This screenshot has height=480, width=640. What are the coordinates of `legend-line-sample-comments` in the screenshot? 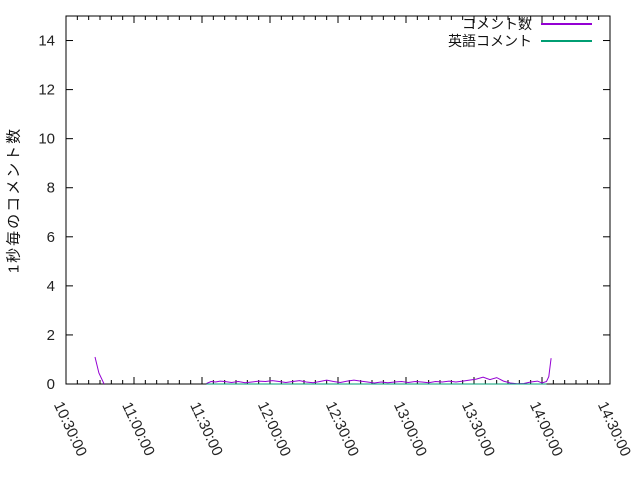 It's located at (566, 24).